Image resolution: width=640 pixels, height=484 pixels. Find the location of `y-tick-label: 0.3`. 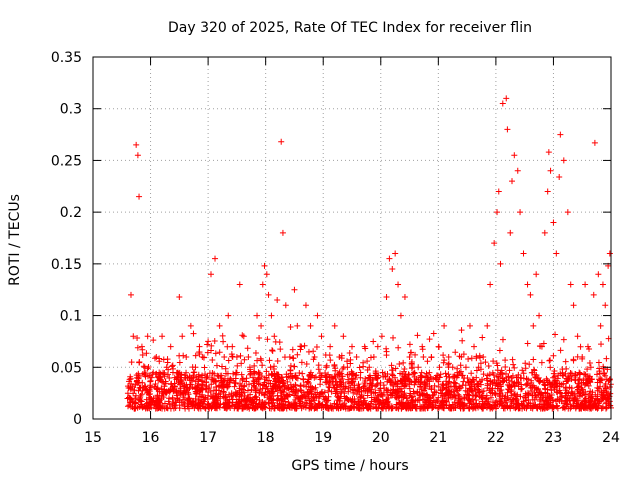

y-tick-label: 0.3 is located at coordinates (71, 110).